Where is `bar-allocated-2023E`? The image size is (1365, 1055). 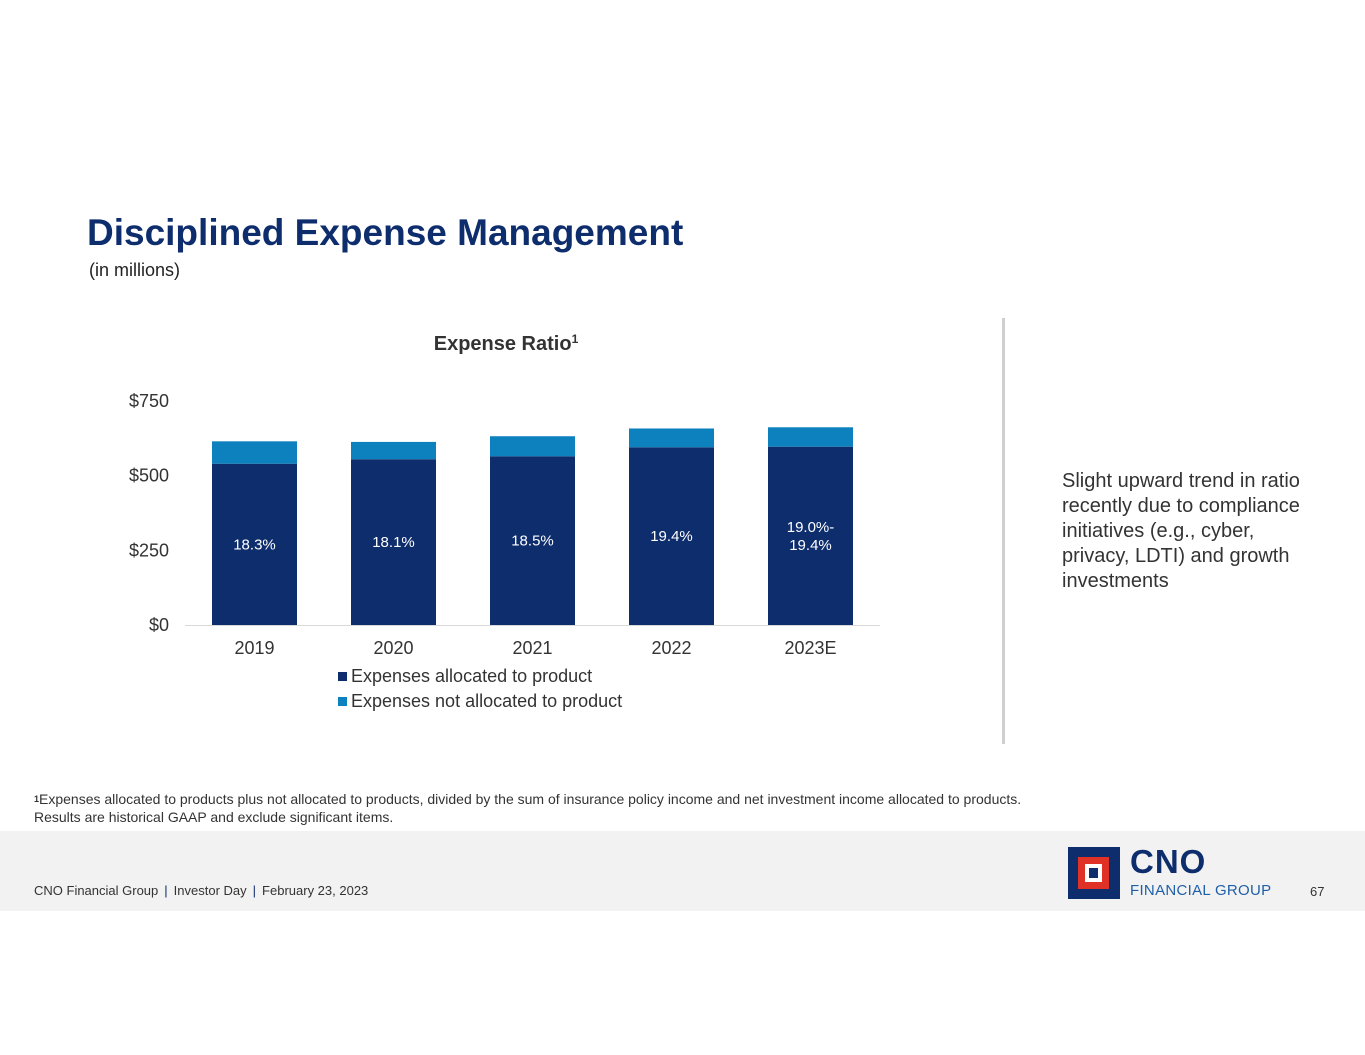 bar-allocated-2023E is located at coordinates (810, 535).